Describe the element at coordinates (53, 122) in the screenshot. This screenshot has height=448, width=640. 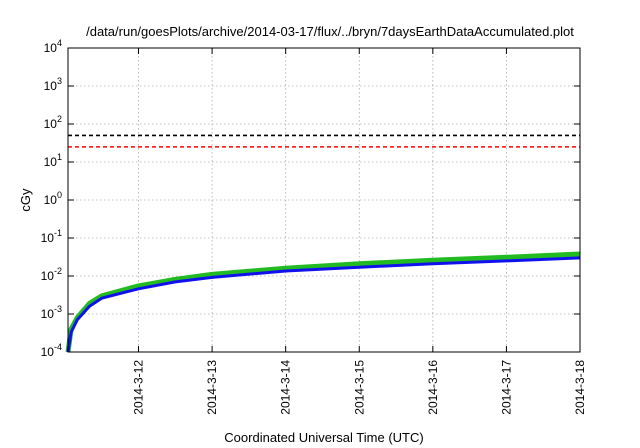
I see `y-tick-label: 10²` at that location.